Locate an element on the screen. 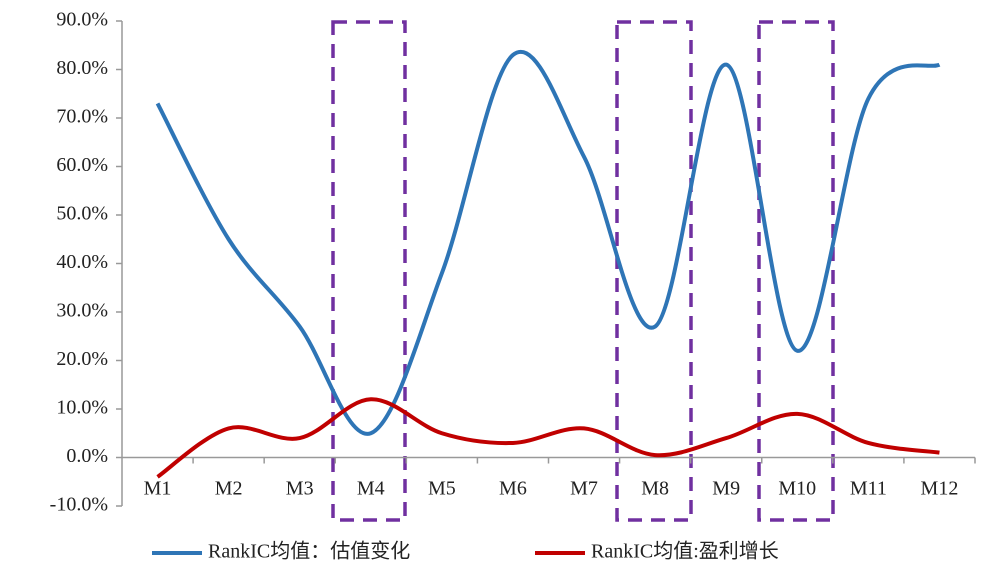 This screenshot has height=579, width=984. x-tick-label: M5 is located at coordinates (442, 489).